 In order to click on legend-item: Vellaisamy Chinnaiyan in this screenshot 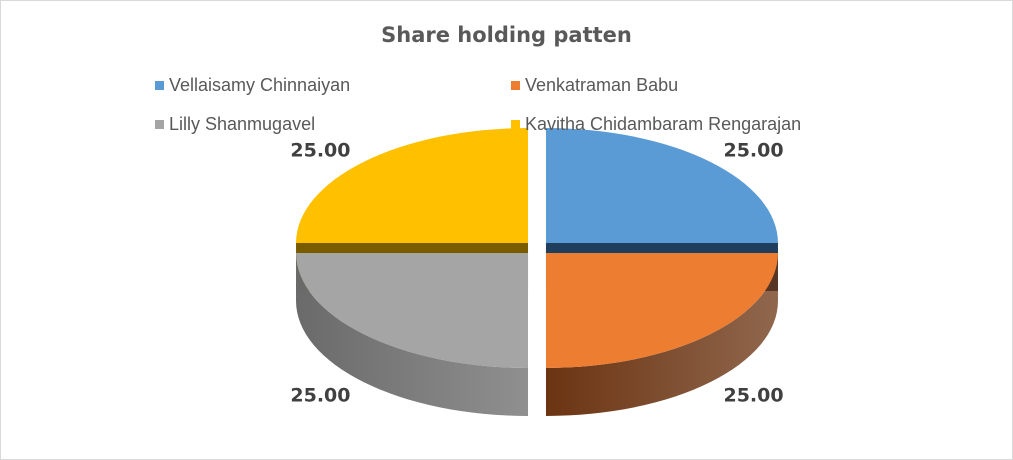, I will do `click(252, 85)`.